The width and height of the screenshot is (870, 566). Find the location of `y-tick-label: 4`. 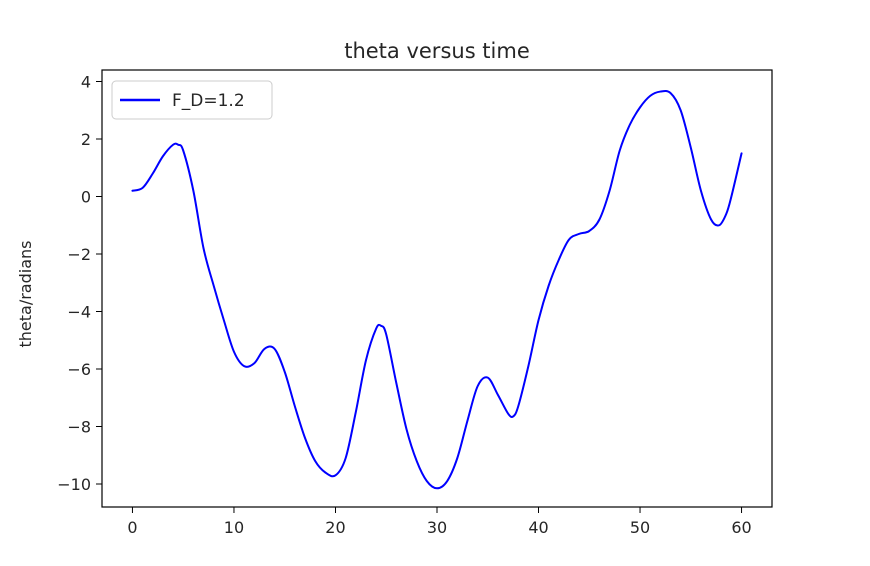

y-tick-label: 4 is located at coordinates (86, 82).